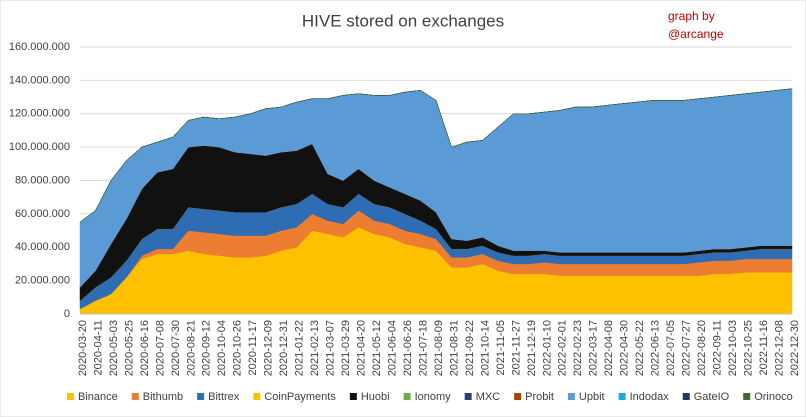 The width and height of the screenshot is (806, 417). I want to click on y-tick-label: 80.000.000, so click(42, 180).